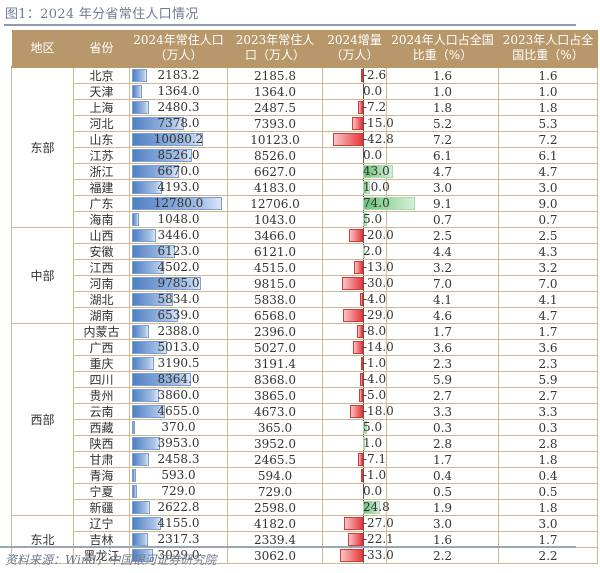  I want to click on pop2024-value: 4155.0, so click(178, 523).